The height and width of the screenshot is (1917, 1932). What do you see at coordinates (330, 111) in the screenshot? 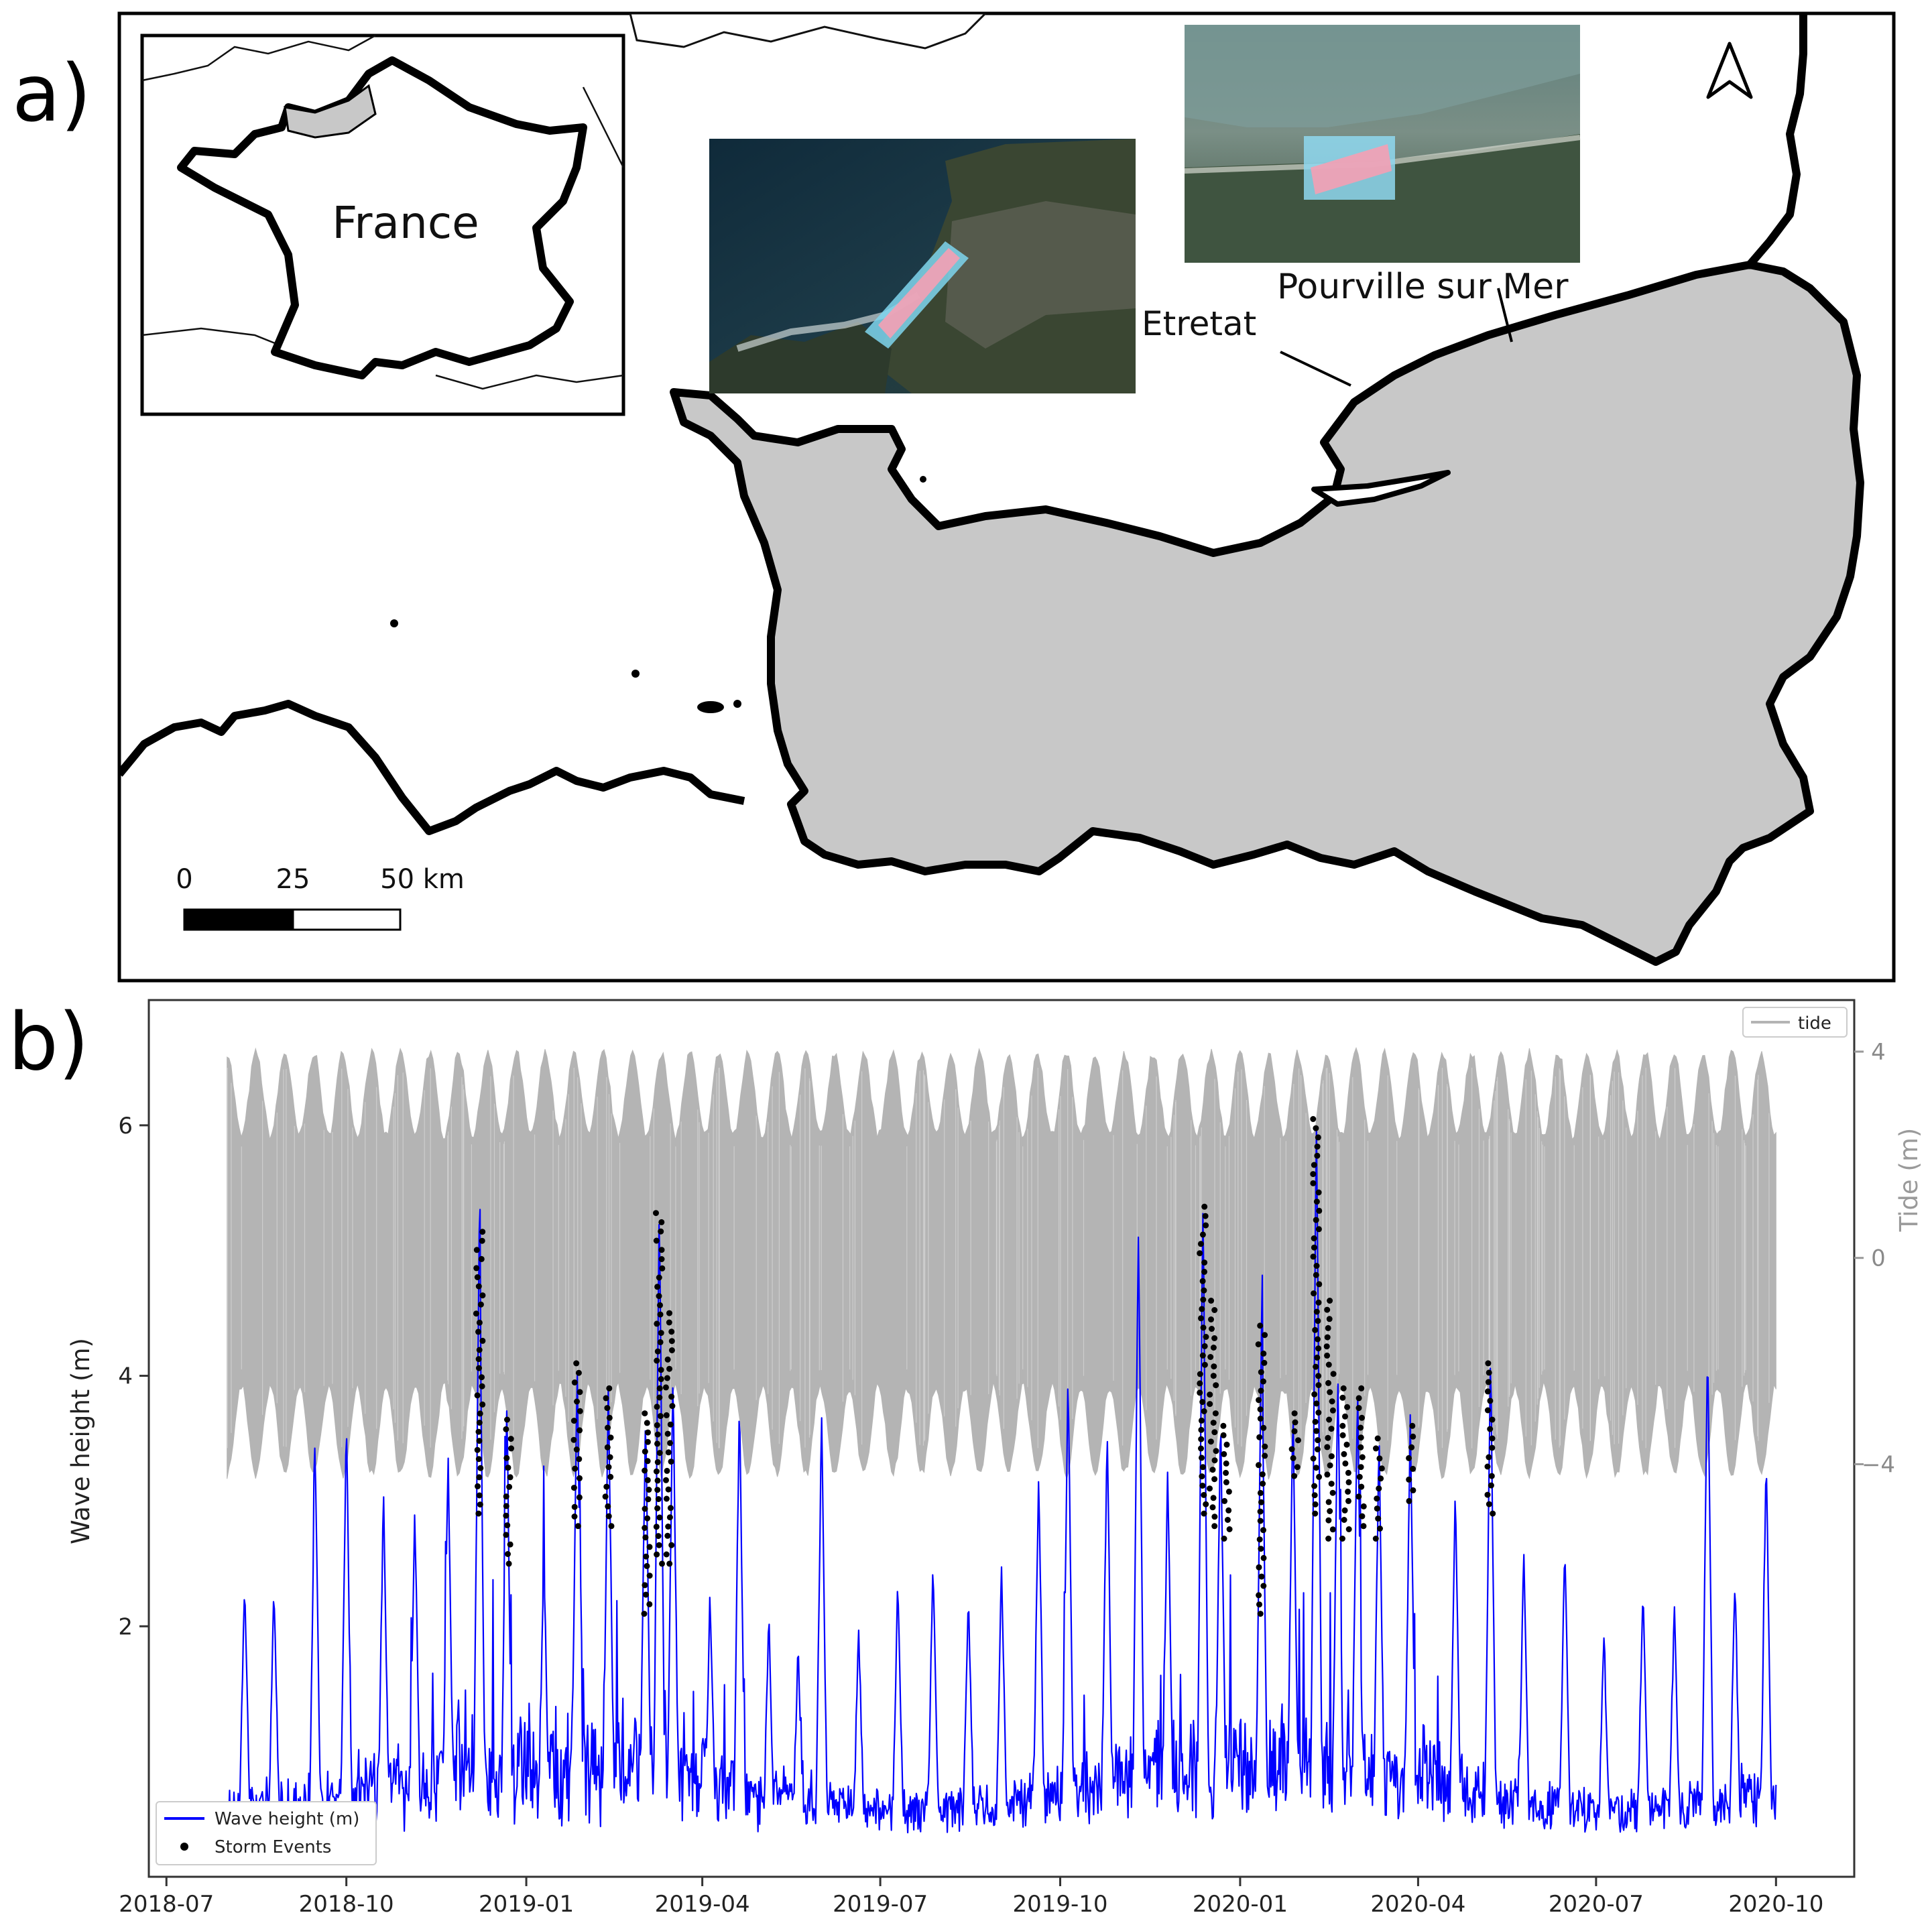
I see `inset-normandy-highlight` at bounding box center [330, 111].